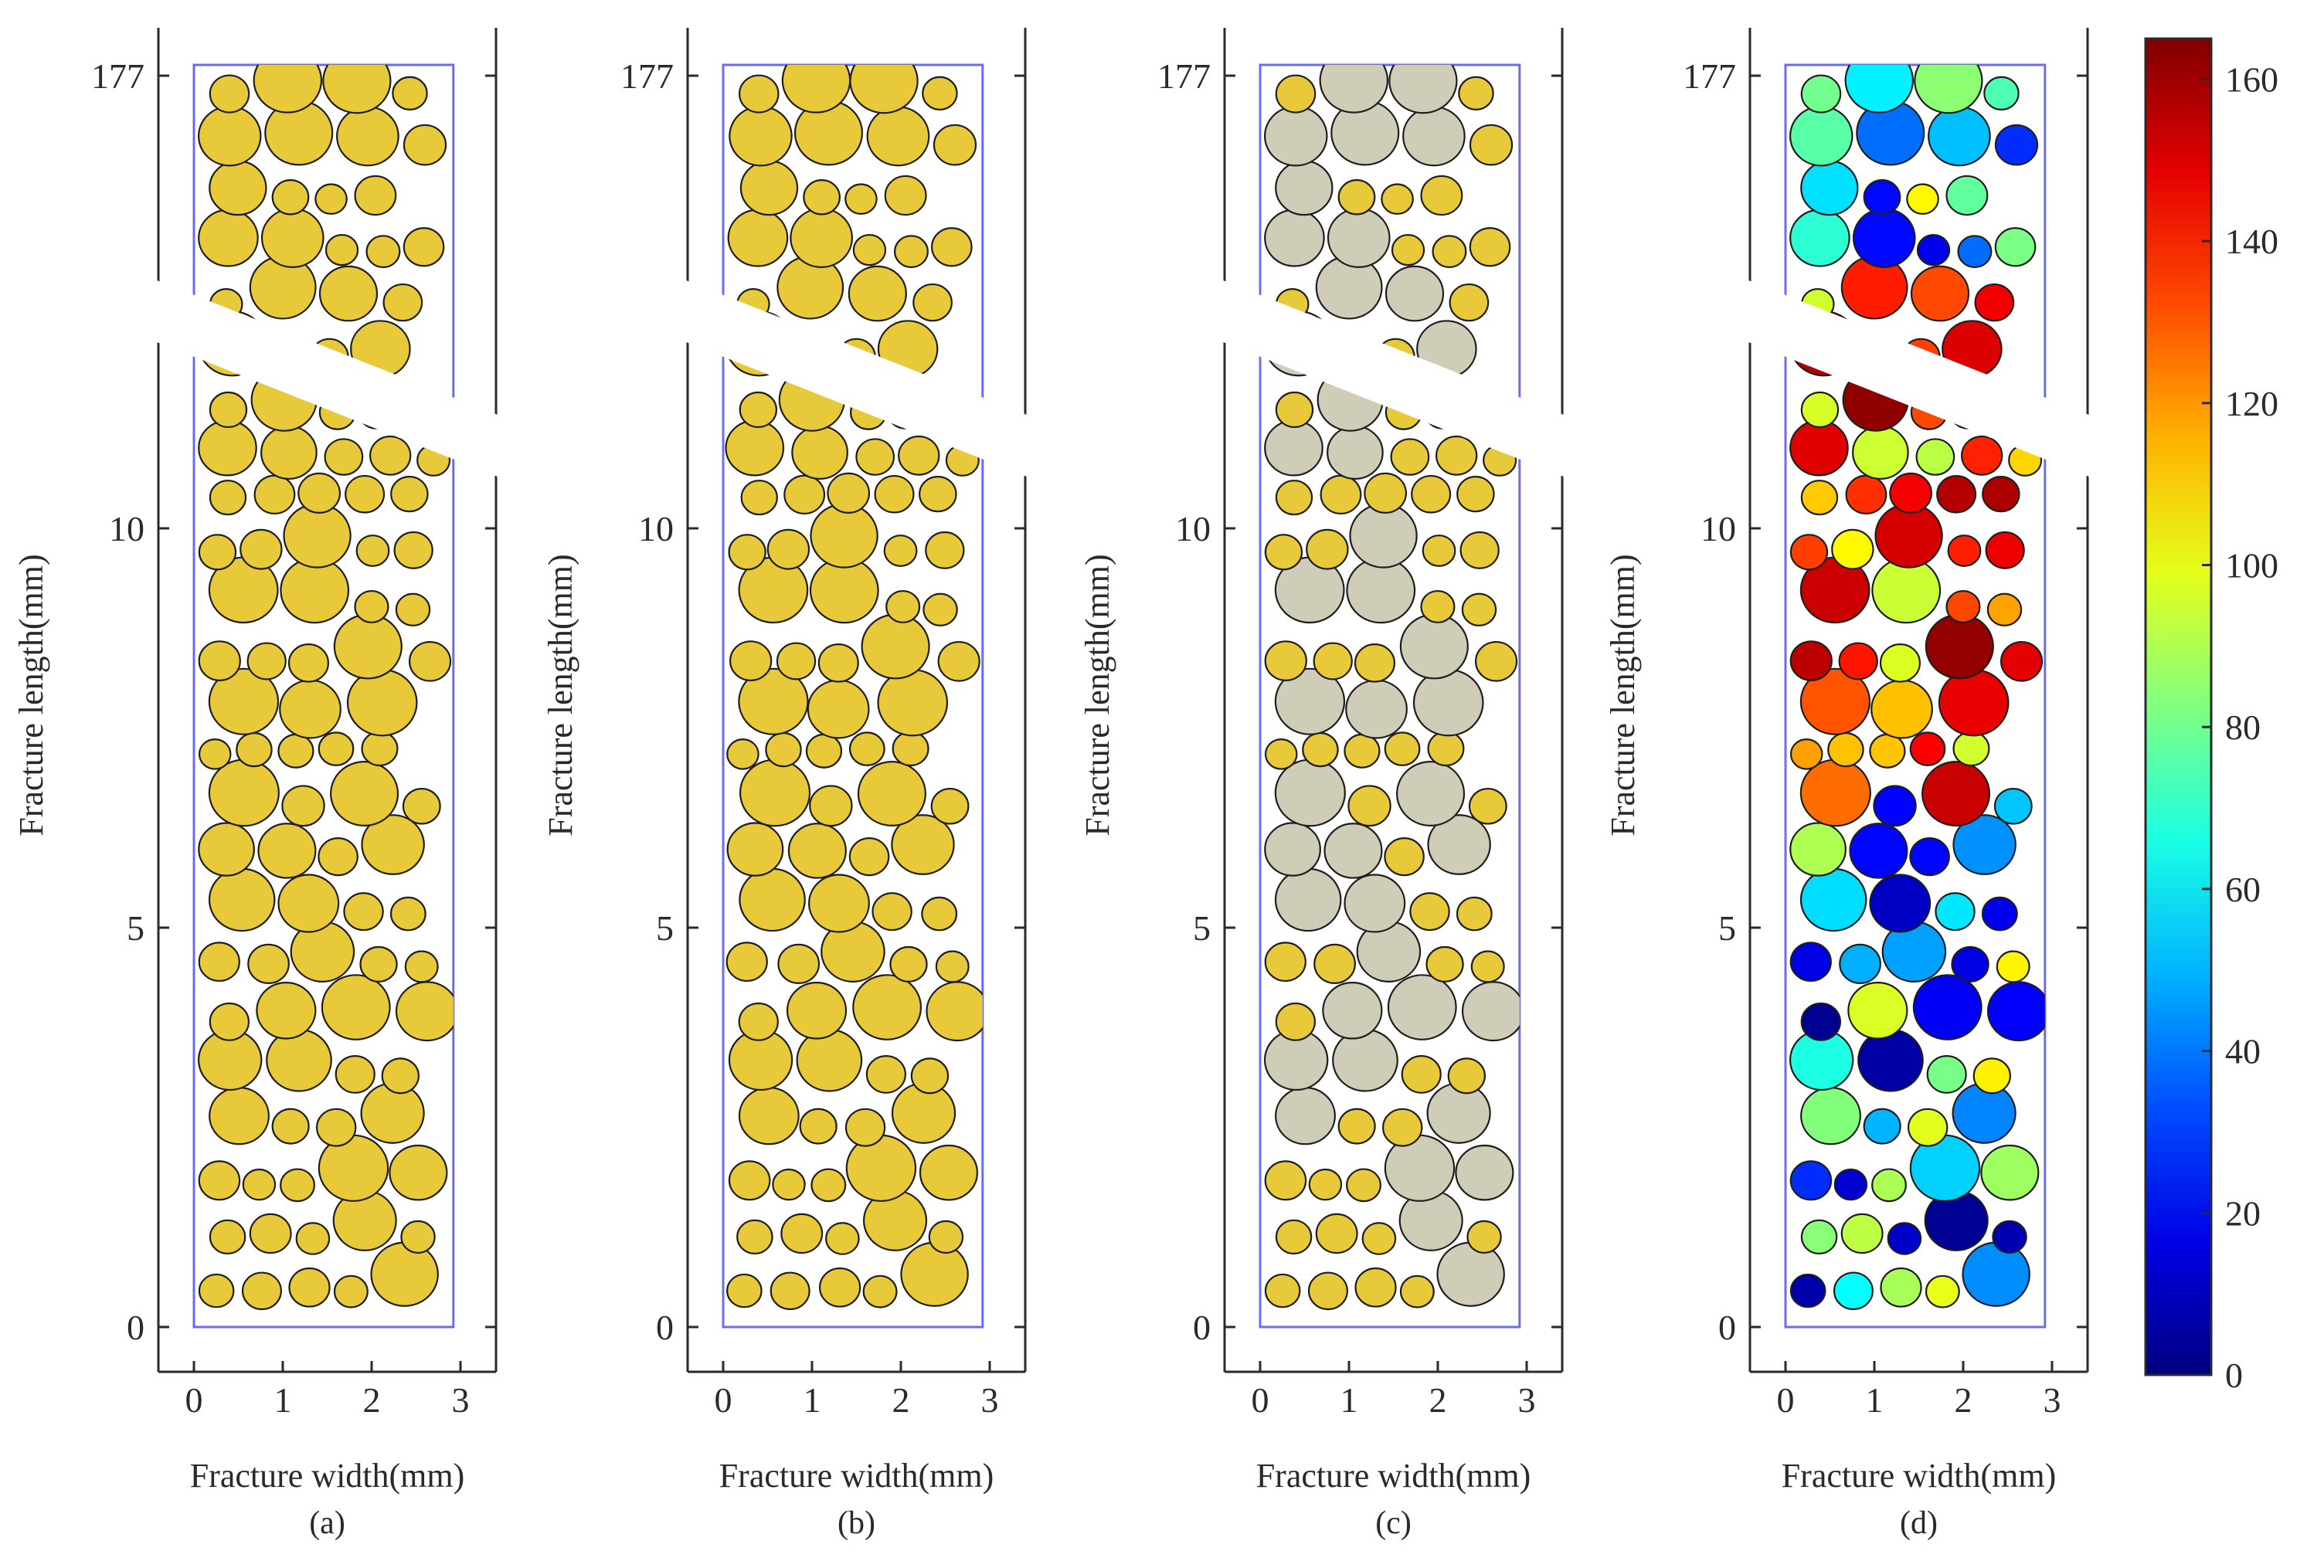 The image size is (2324, 1568). I want to click on x-tick-label: 2, so click(372, 1400).